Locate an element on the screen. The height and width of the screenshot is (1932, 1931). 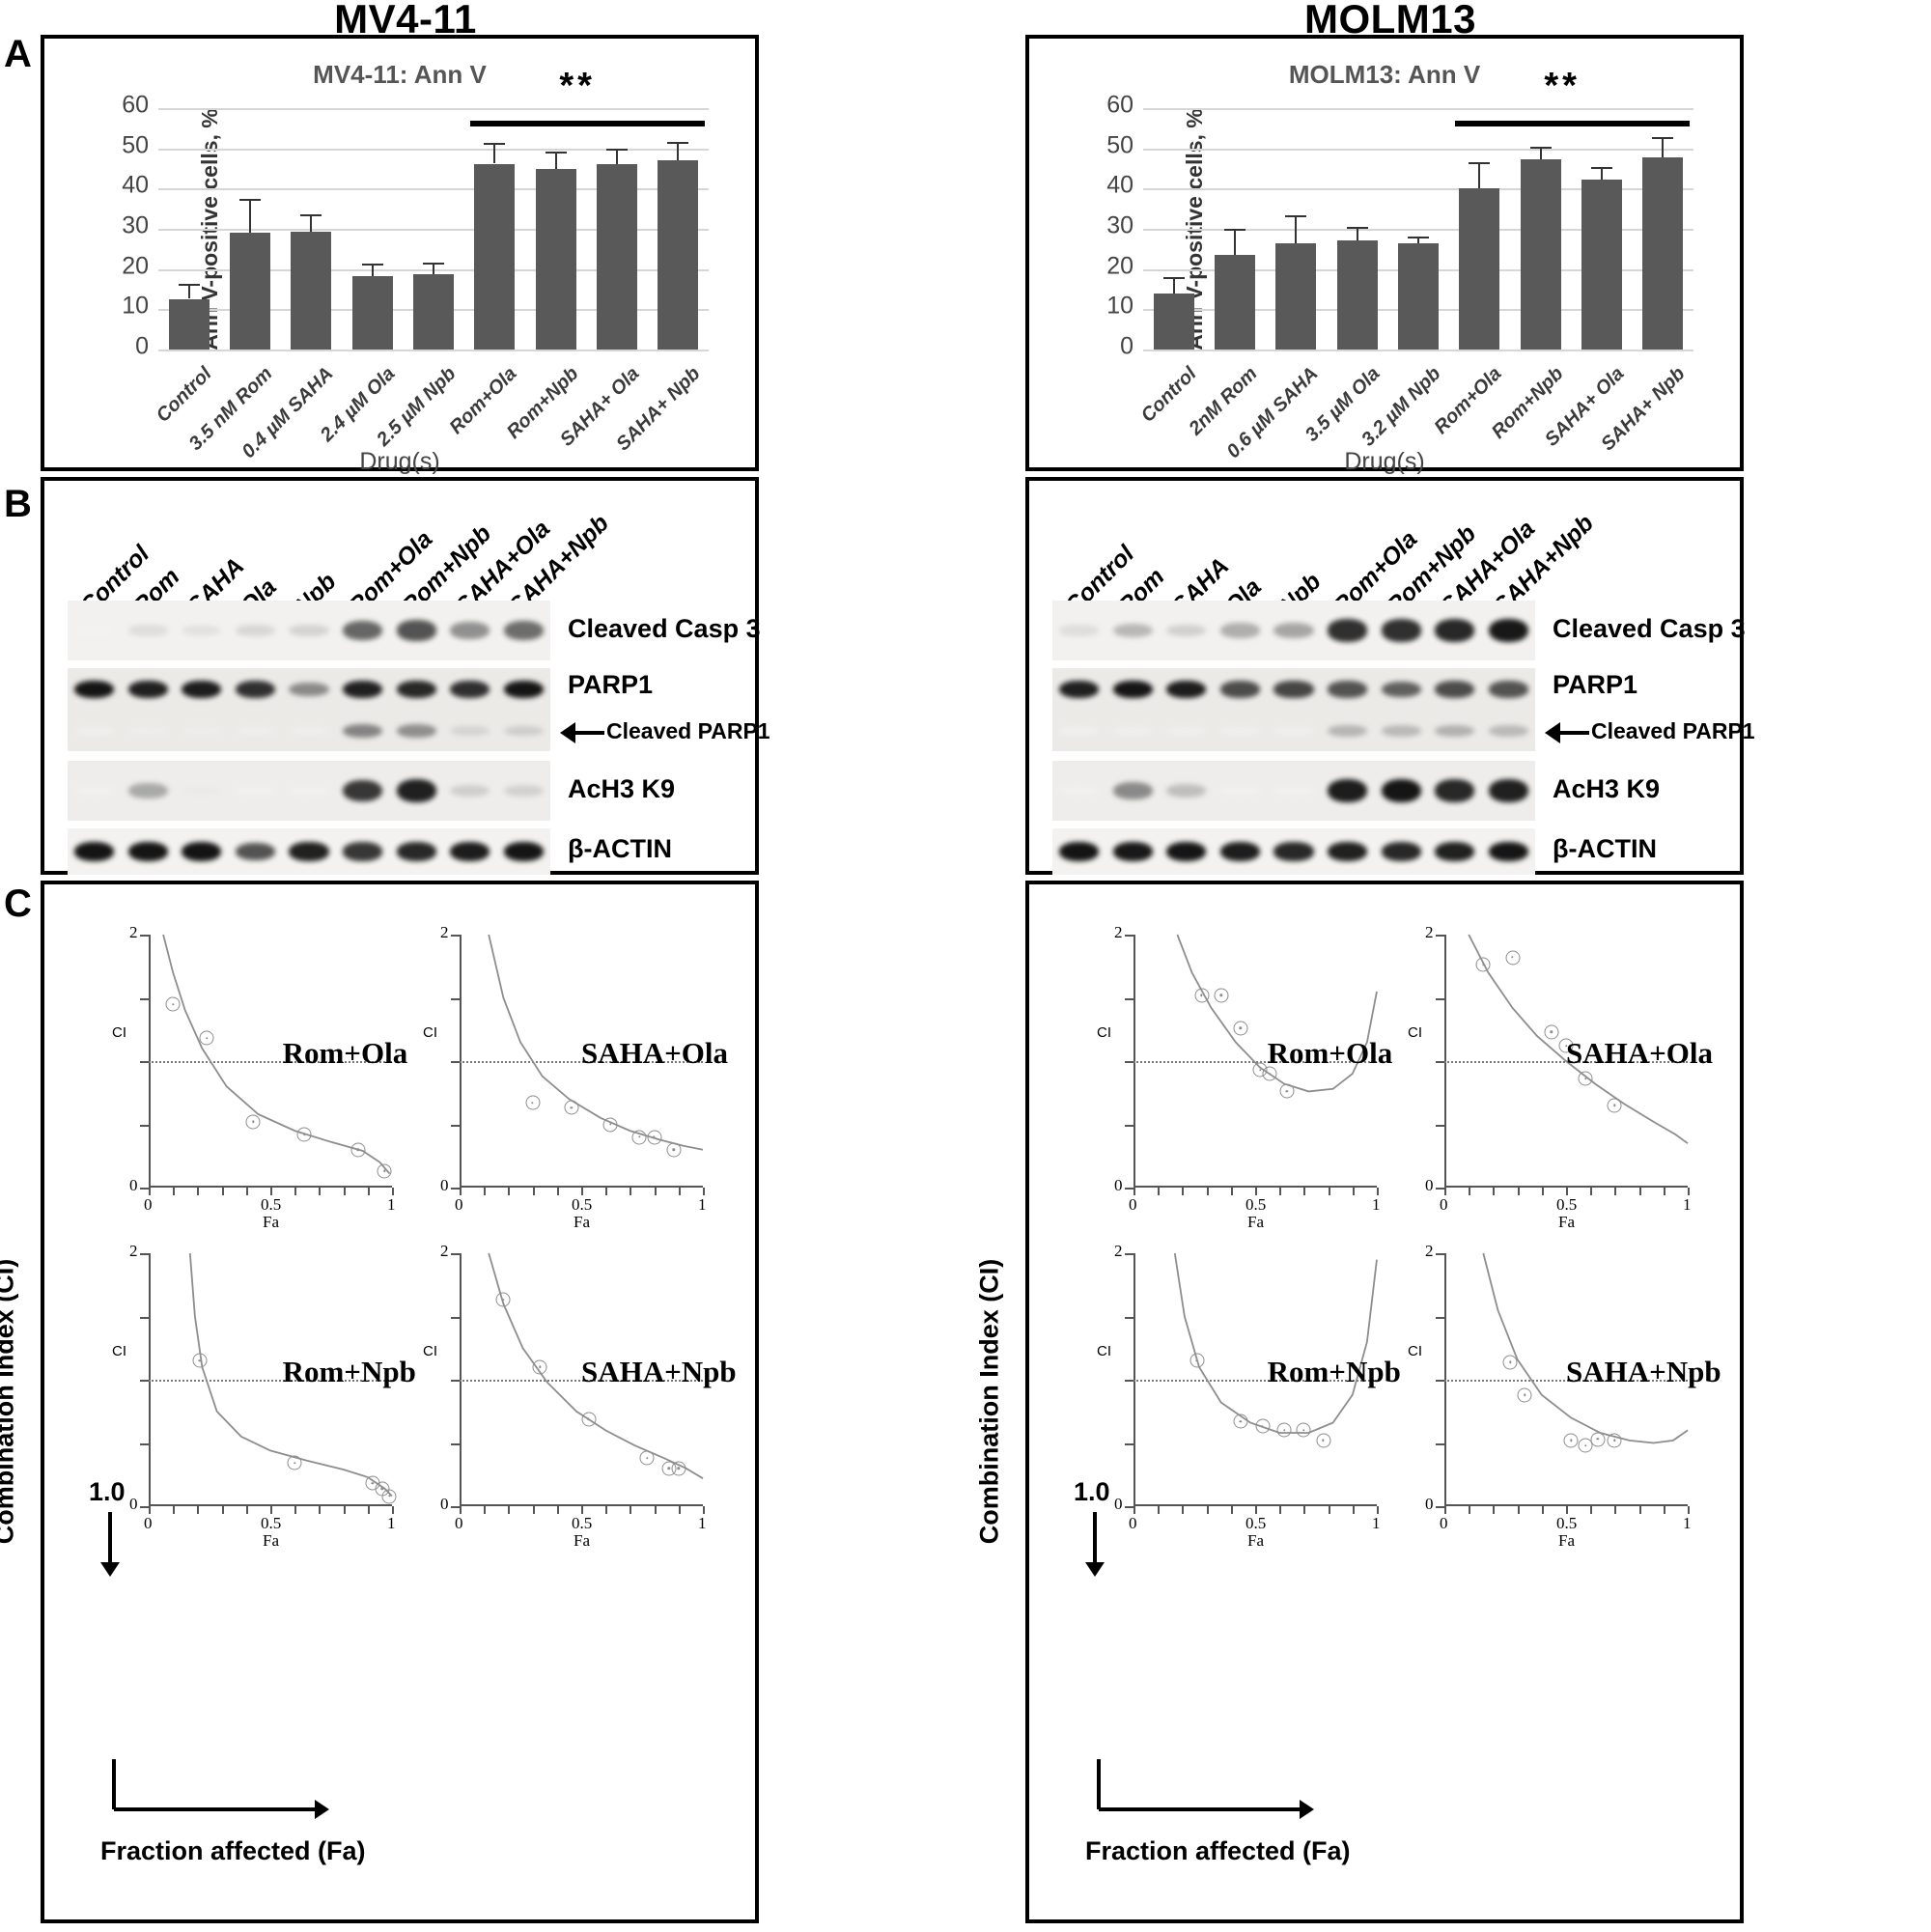
bar is located at coordinates (1479, 269).